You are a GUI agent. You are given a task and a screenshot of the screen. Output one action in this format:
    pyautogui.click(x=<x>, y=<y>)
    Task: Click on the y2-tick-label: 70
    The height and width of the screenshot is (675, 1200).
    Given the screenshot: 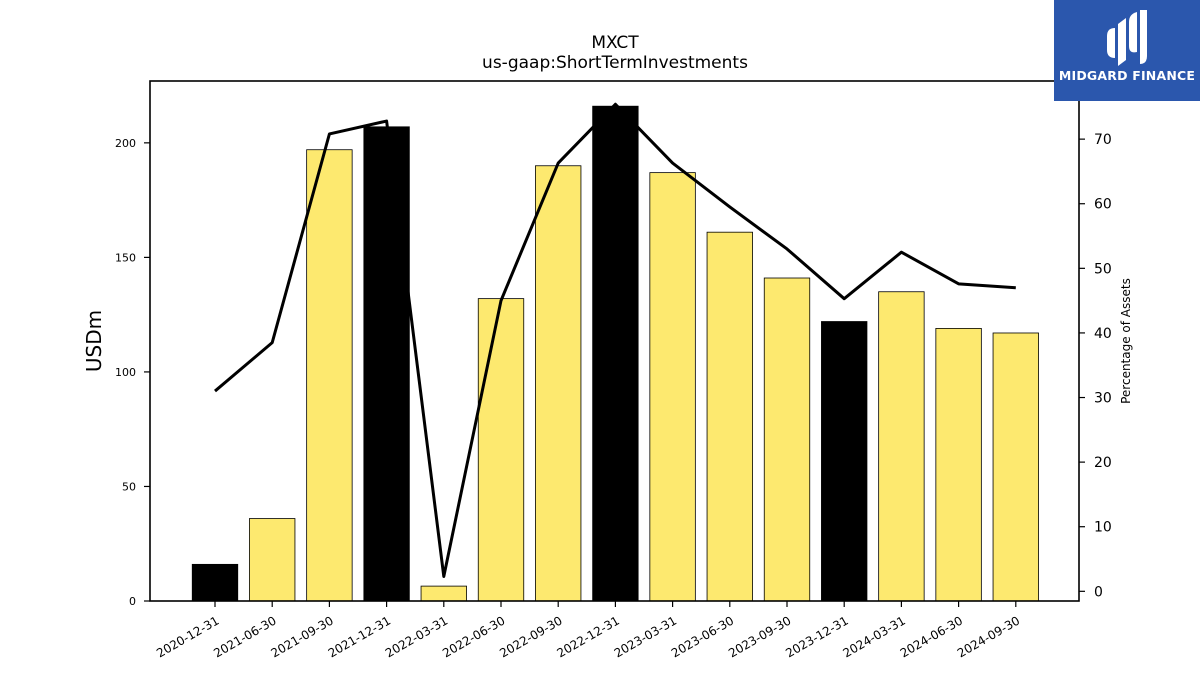 What is the action you would take?
    pyautogui.click(x=1103, y=140)
    